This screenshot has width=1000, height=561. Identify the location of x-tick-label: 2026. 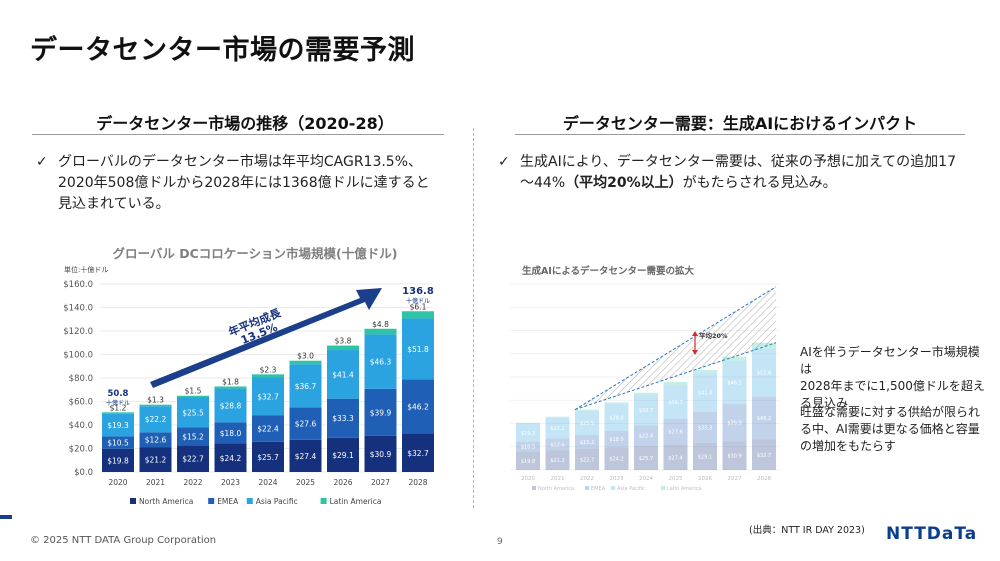
(705, 479).